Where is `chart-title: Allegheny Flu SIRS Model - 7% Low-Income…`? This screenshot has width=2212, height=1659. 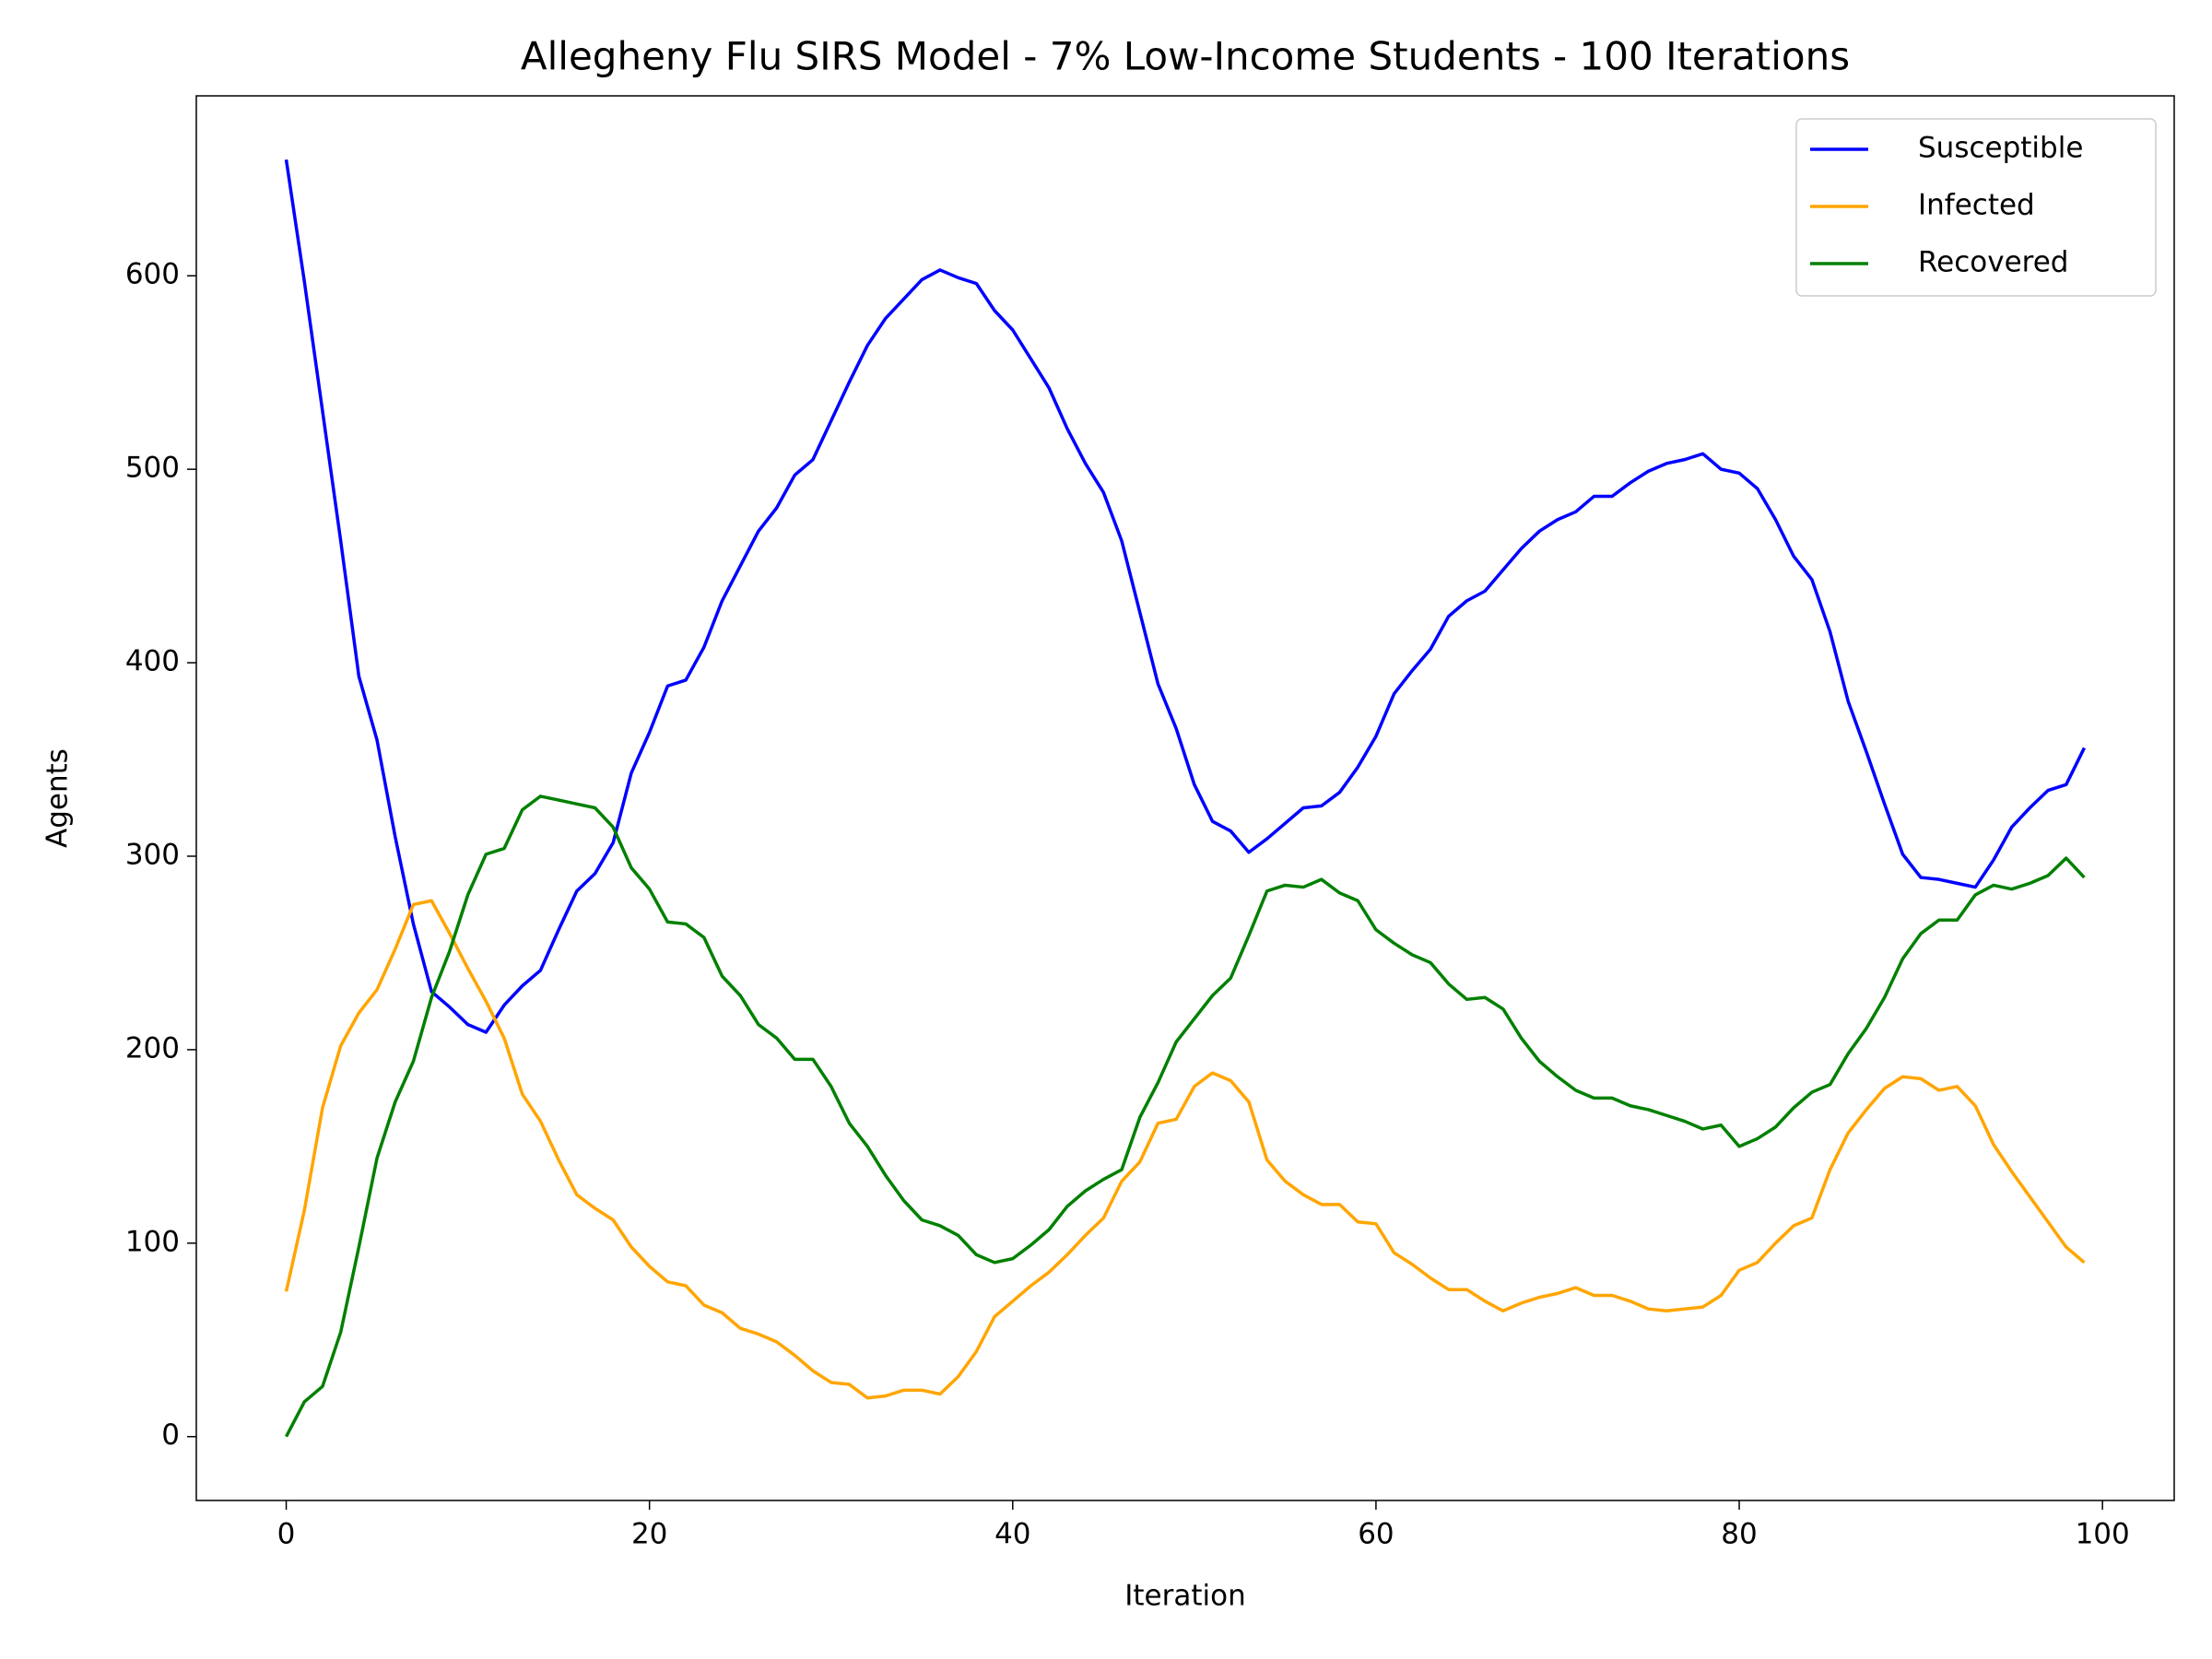 chart-title: Allegheny Flu SIRS Model - 7% Low-Income… is located at coordinates (1185, 56).